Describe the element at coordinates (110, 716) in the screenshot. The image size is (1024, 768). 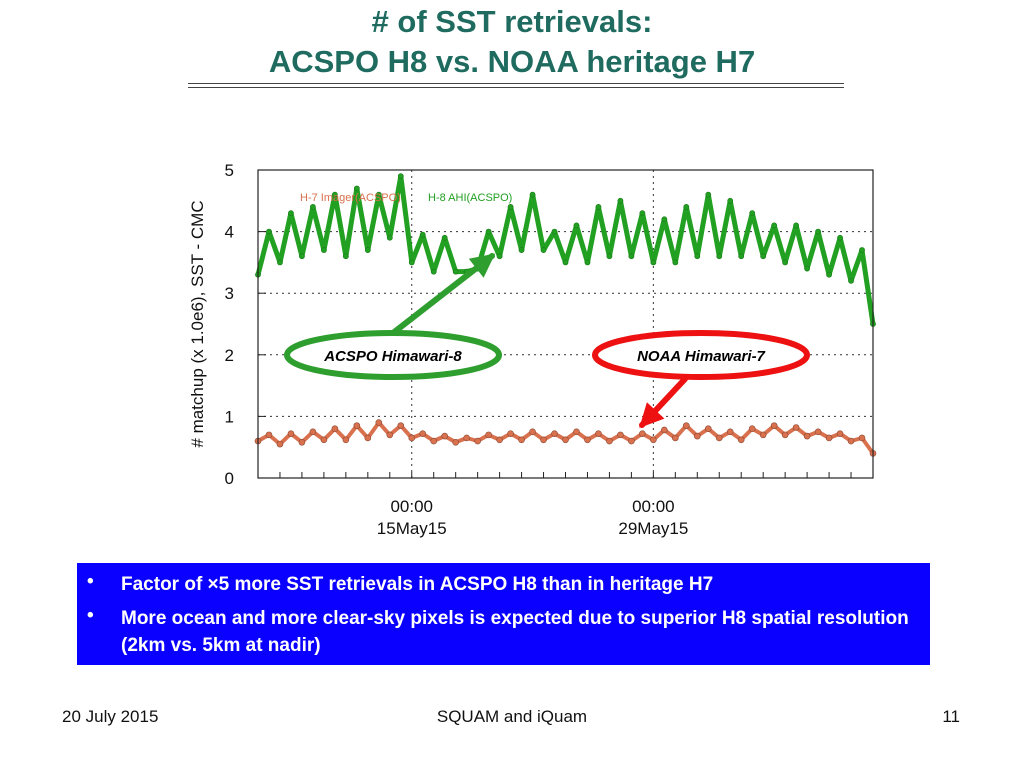
I see `footer-date: 20 July 2015` at that location.